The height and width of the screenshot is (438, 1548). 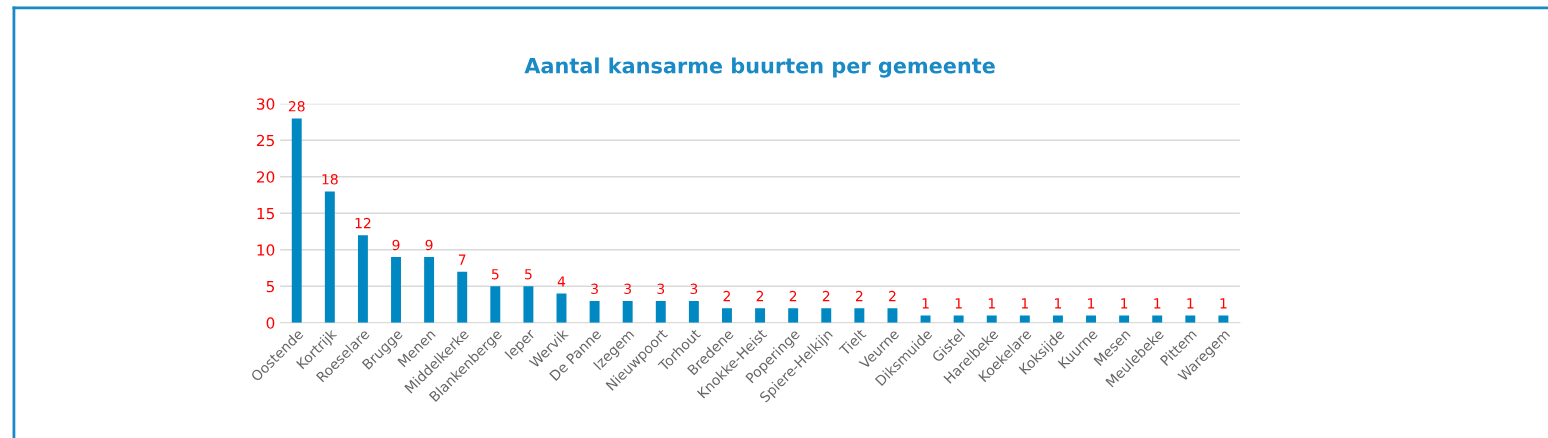 I want to click on data-label: 7, so click(x=462, y=259).